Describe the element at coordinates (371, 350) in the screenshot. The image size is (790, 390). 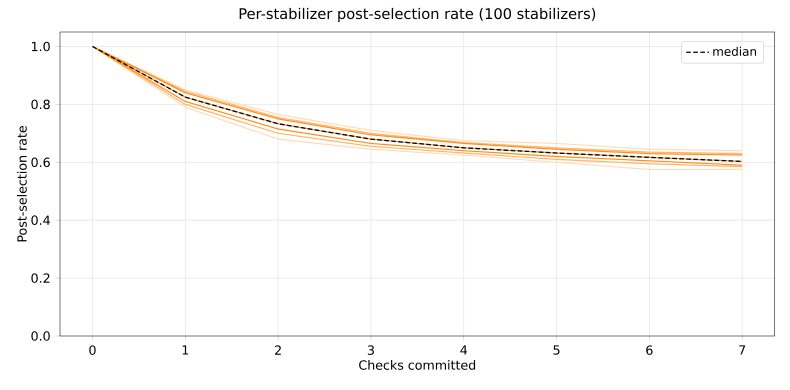
I see `x-tick-label: 3` at that location.